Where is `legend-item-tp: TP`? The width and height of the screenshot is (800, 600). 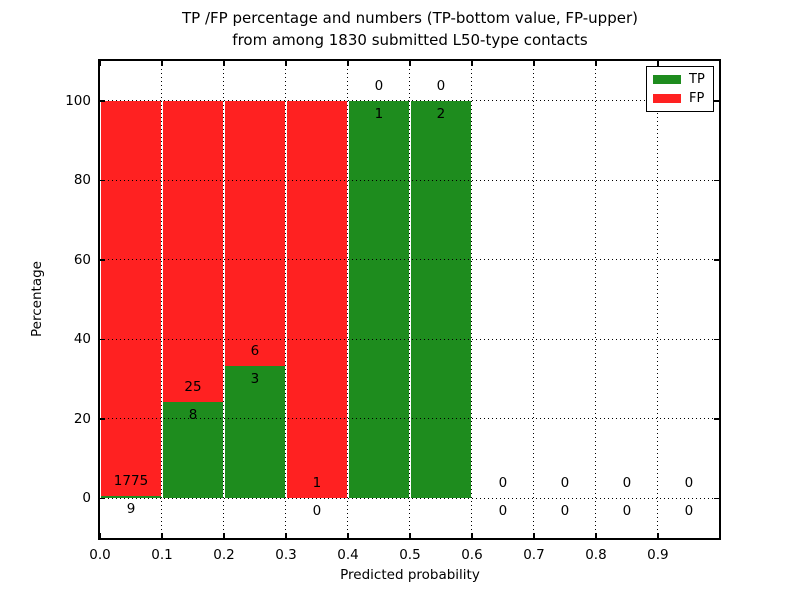 legend-item-tp: TP is located at coordinates (680, 79).